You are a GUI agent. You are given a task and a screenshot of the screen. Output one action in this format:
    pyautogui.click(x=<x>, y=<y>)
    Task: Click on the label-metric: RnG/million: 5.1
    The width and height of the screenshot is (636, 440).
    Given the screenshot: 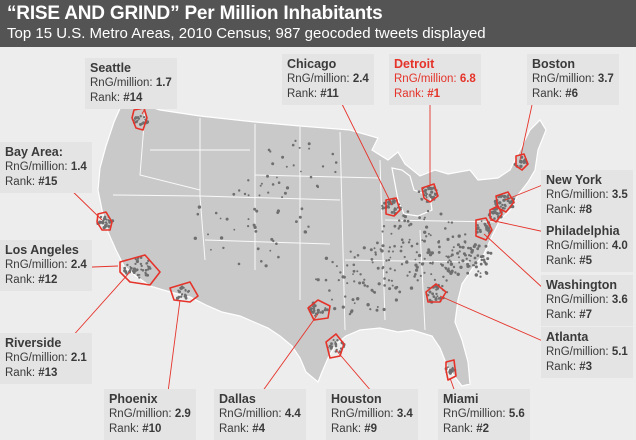 What is the action you would take?
    pyautogui.click(x=587, y=352)
    